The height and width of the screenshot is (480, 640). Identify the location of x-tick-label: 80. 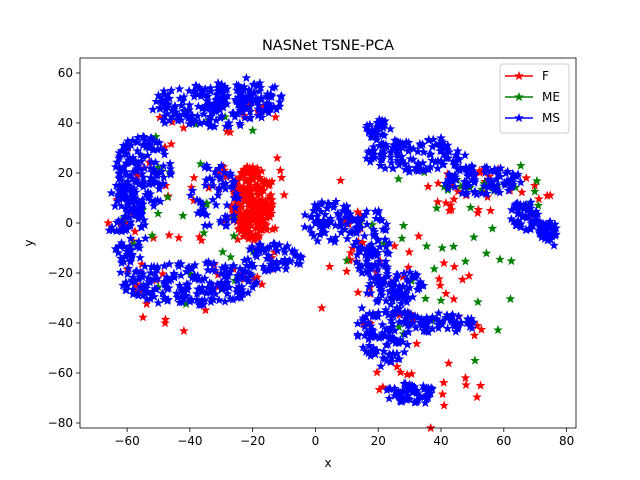
(566, 441).